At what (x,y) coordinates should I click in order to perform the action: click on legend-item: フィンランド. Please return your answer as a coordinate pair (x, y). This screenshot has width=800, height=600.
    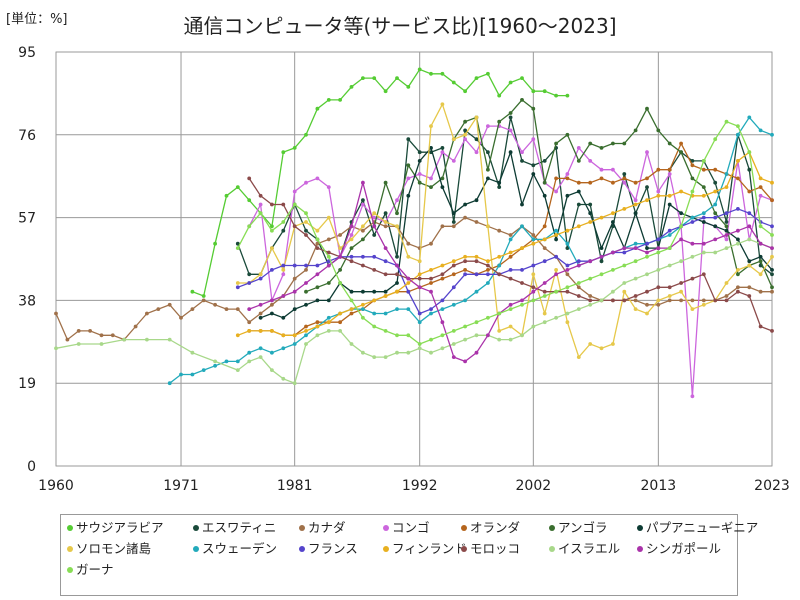
    Looking at the image, I should click on (425, 549).